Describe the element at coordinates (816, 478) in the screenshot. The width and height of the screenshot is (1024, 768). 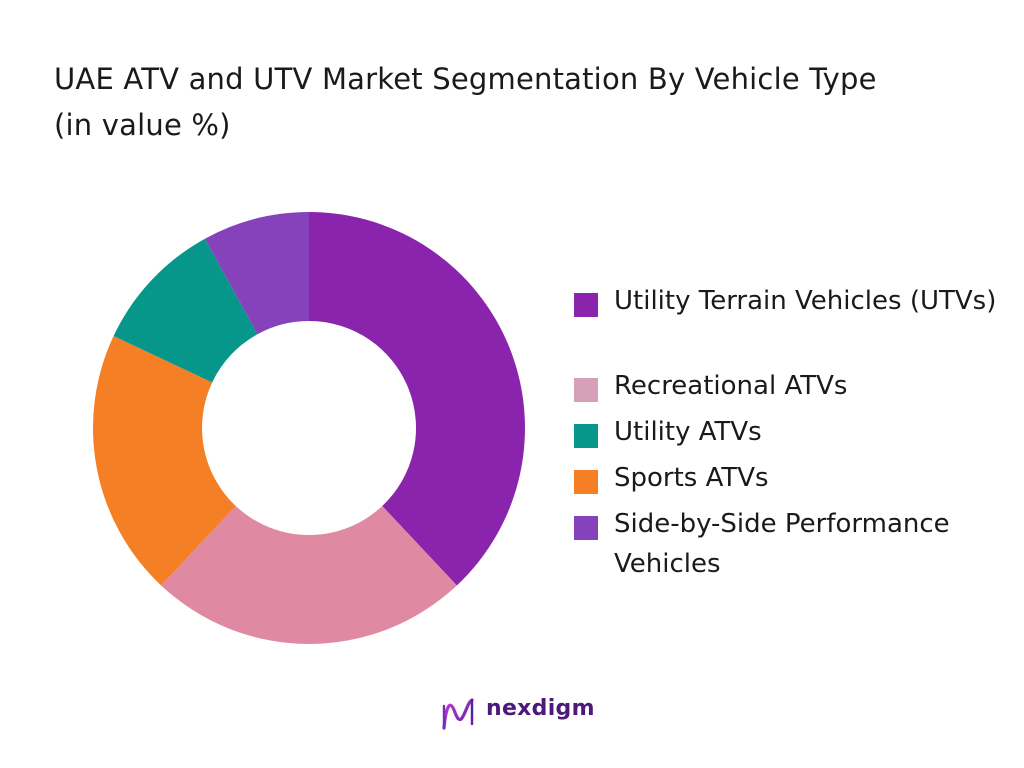
I see `legend-label: Sports ATVs` at that location.